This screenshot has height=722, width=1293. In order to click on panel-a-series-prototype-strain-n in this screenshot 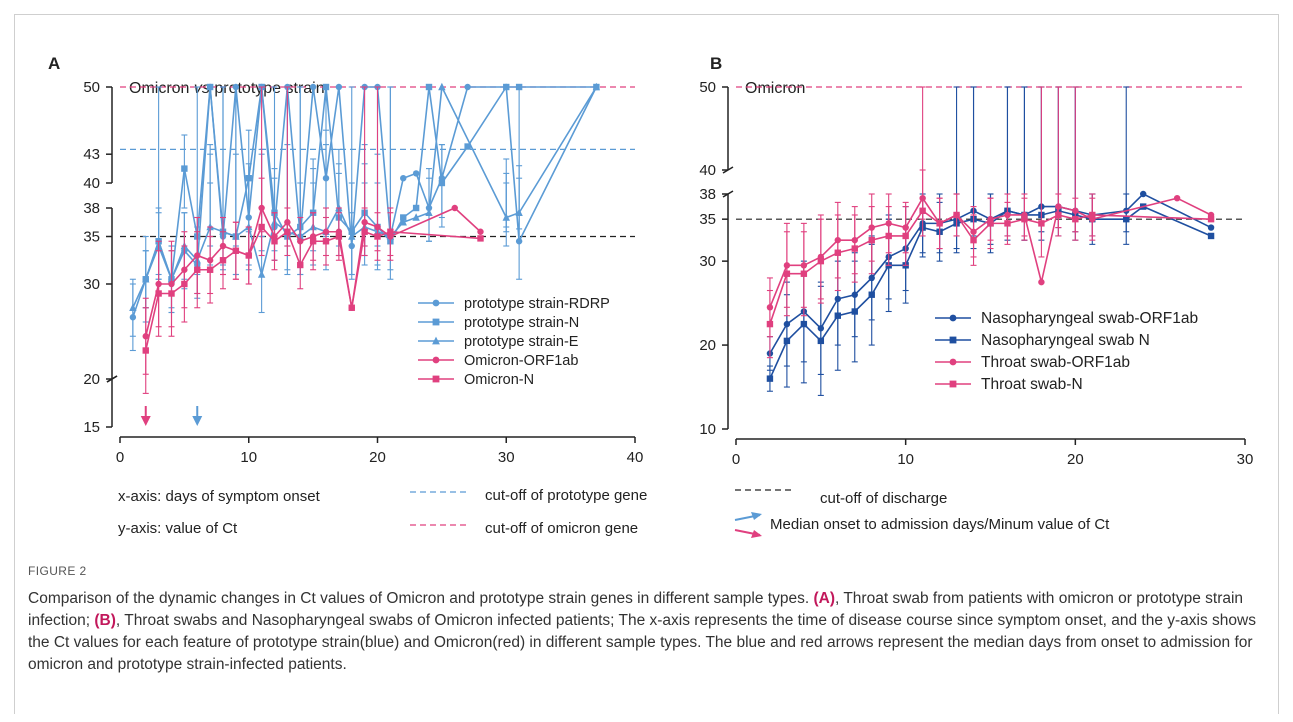, I will do `click(371, 203)`.